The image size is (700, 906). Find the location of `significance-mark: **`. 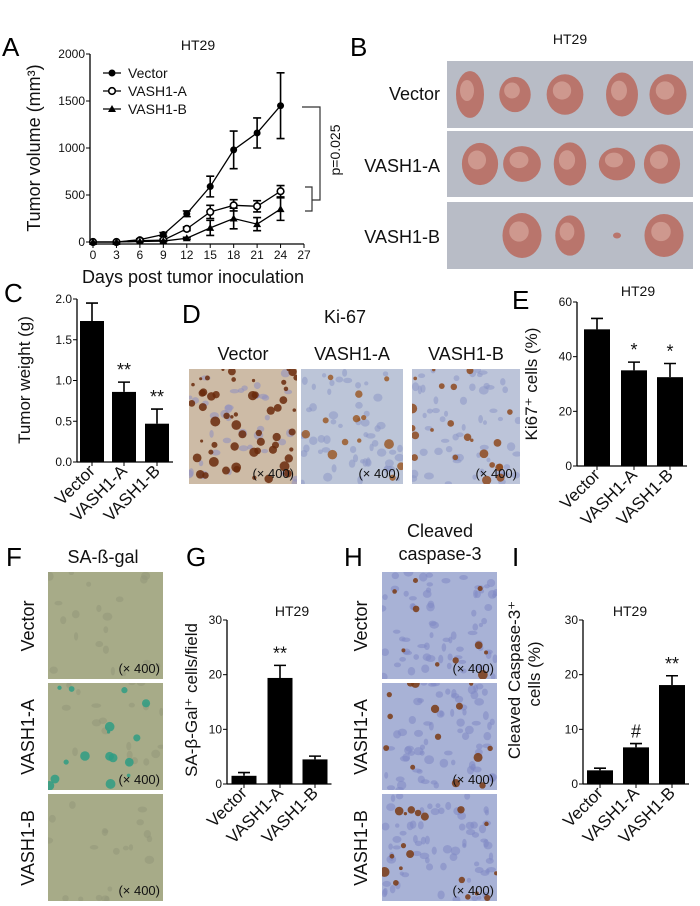

significance-mark: ** is located at coordinates (280, 653).